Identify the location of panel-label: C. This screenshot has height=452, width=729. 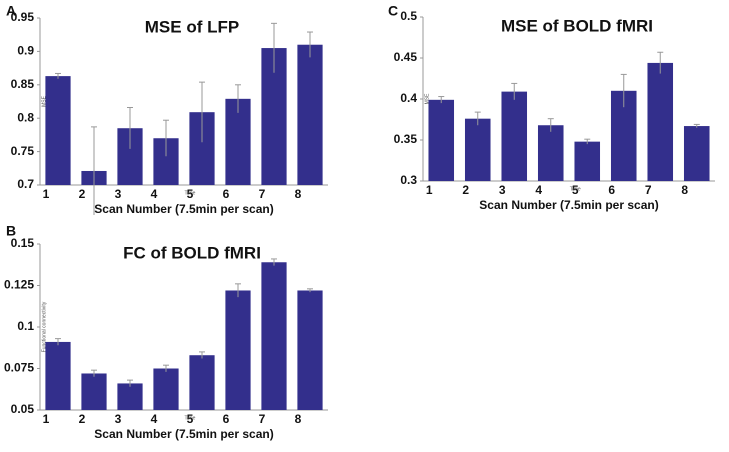
(393, 11).